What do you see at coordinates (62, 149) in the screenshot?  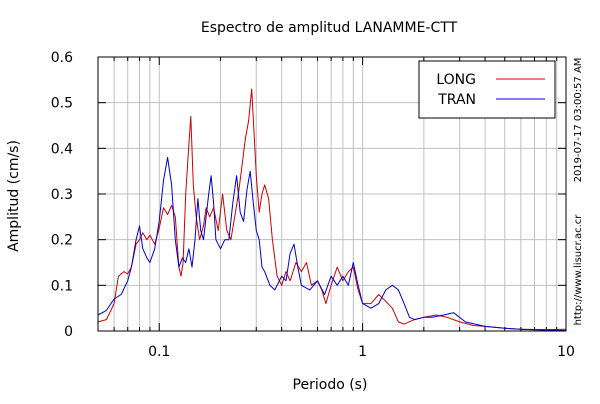 I see `y-tick-label: 0.4` at bounding box center [62, 149].